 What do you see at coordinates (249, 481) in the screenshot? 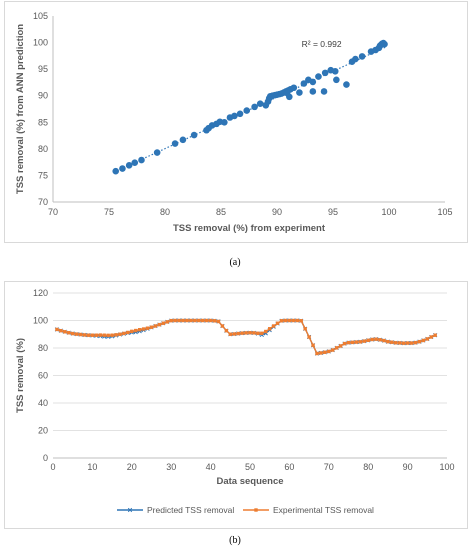
I see `x-axis-title: Data sequence` at bounding box center [249, 481].